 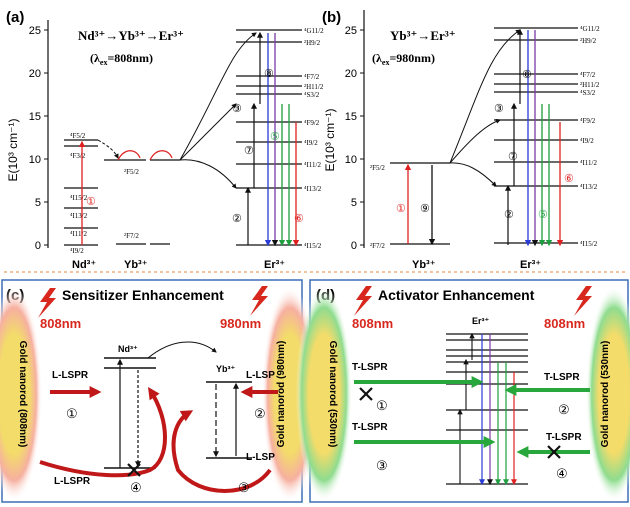 I want to click on svg-text: ⁴F3/2, so click(x=78, y=156).